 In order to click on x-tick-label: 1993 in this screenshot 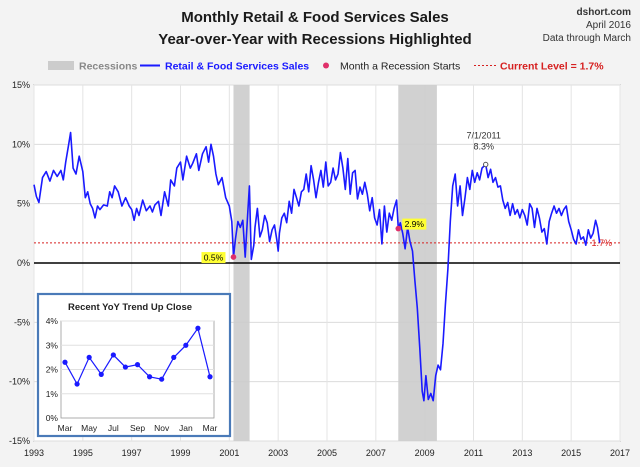, I will do `click(34, 453)`.